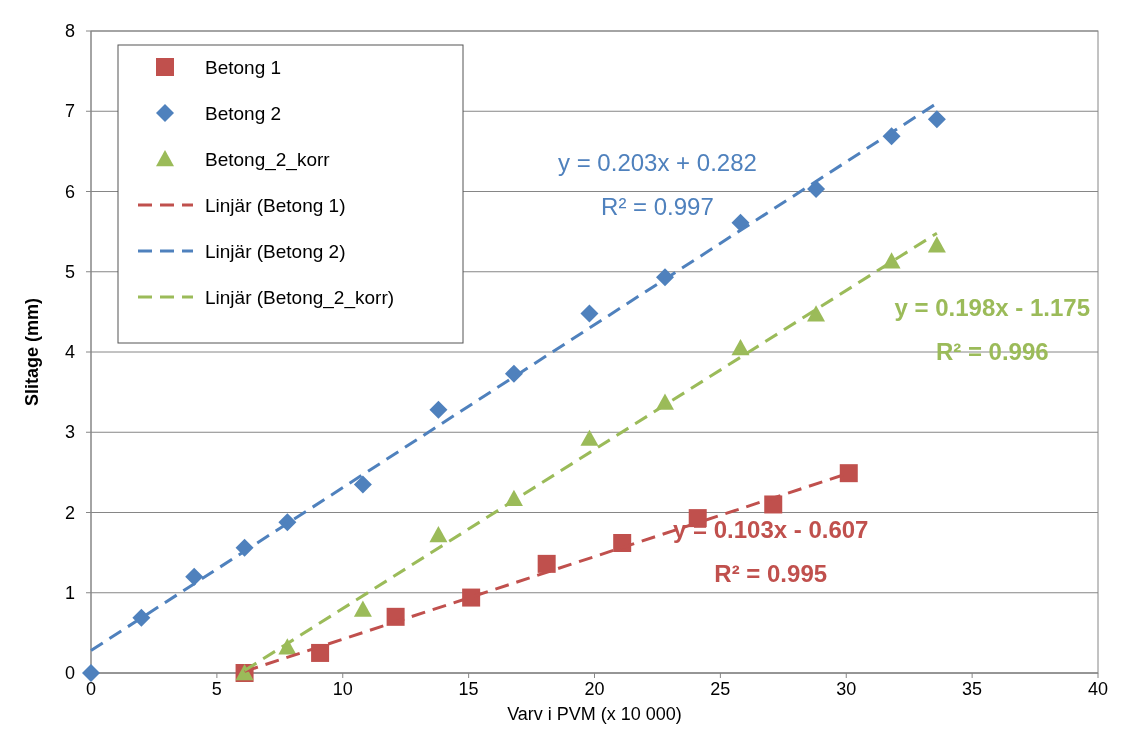 The width and height of the screenshot is (1127, 735). Describe the element at coordinates (972, 689) in the screenshot. I see `x-tick-label: 35` at that location.